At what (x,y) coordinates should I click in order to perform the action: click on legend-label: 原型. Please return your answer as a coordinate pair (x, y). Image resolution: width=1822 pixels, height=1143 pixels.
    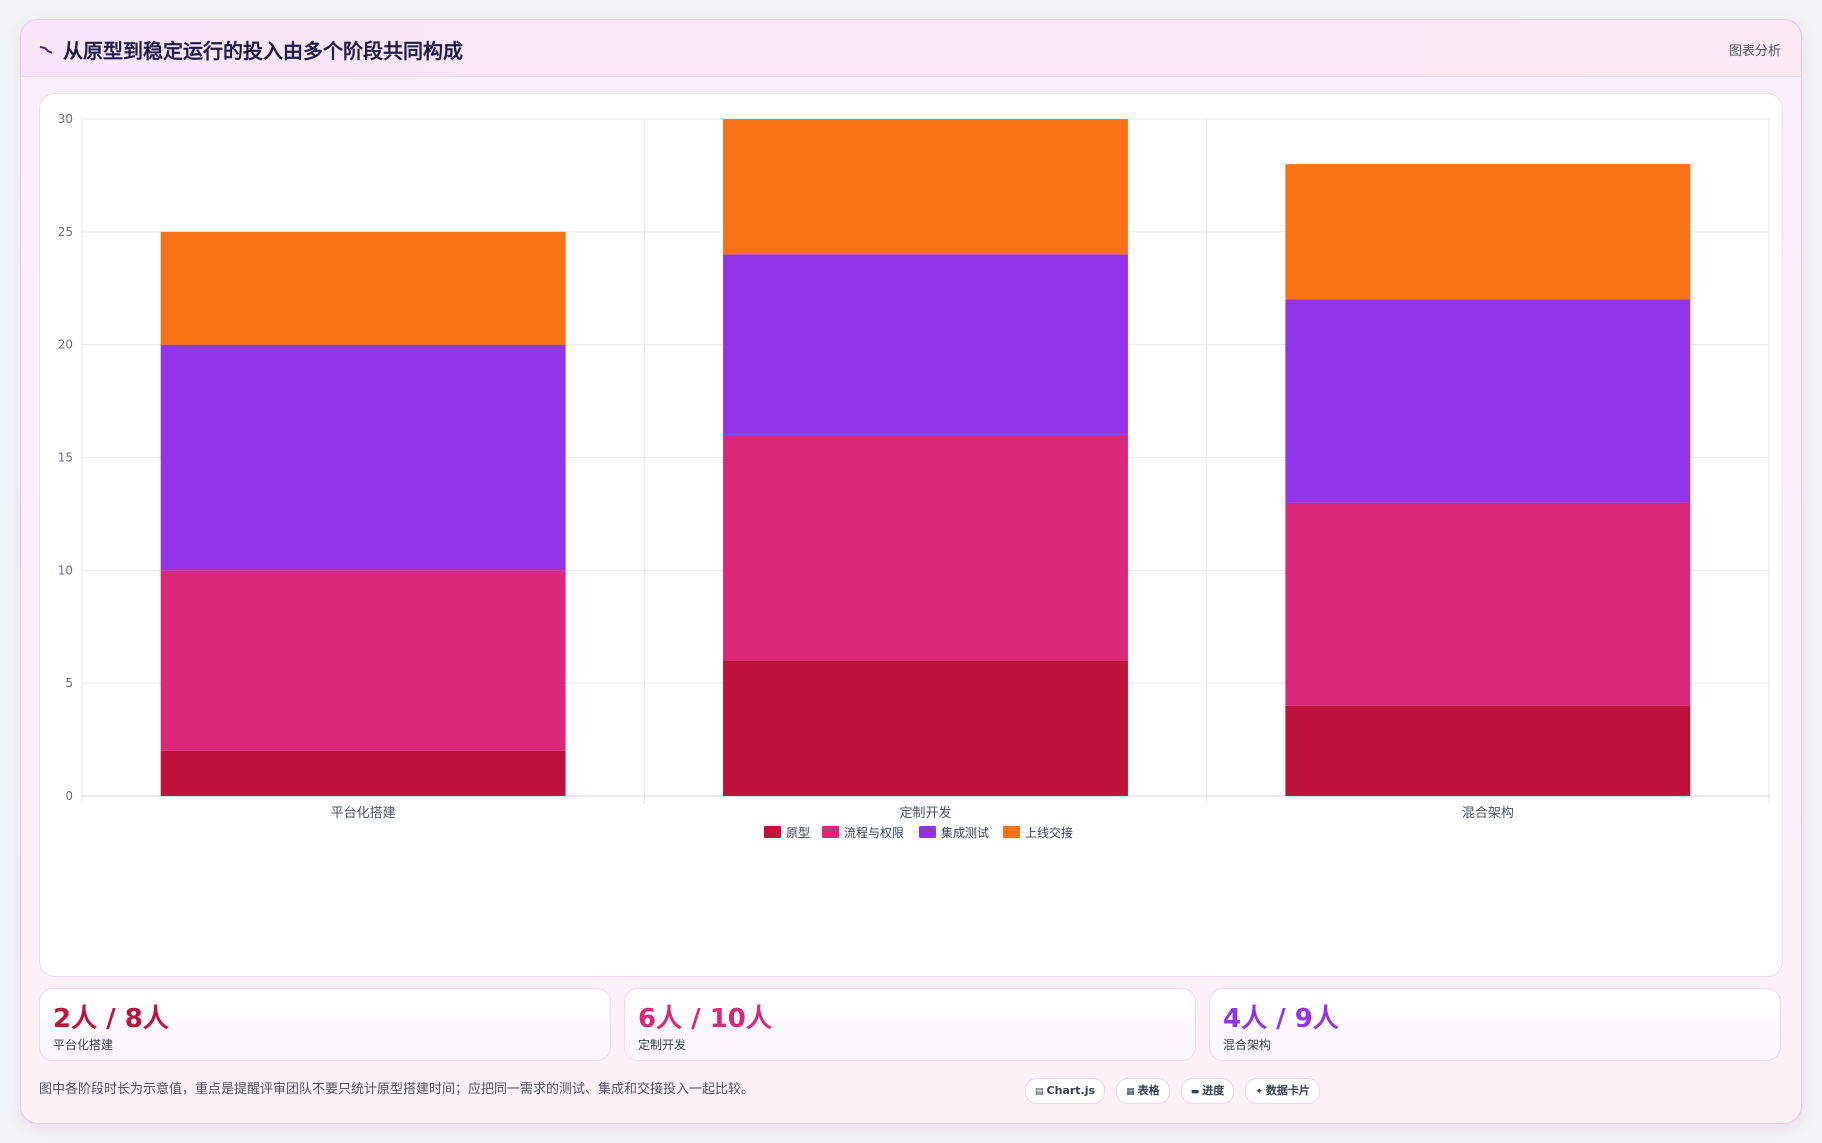
    Looking at the image, I should click on (798, 833).